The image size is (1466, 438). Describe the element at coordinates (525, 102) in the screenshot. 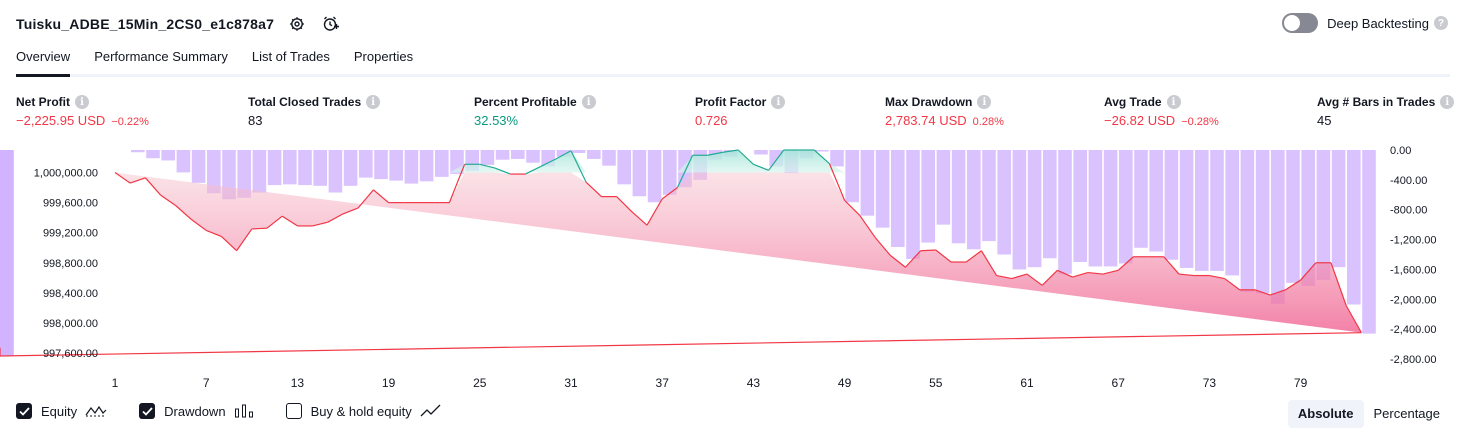

I see `metric-label: Percent Profitable` at that location.